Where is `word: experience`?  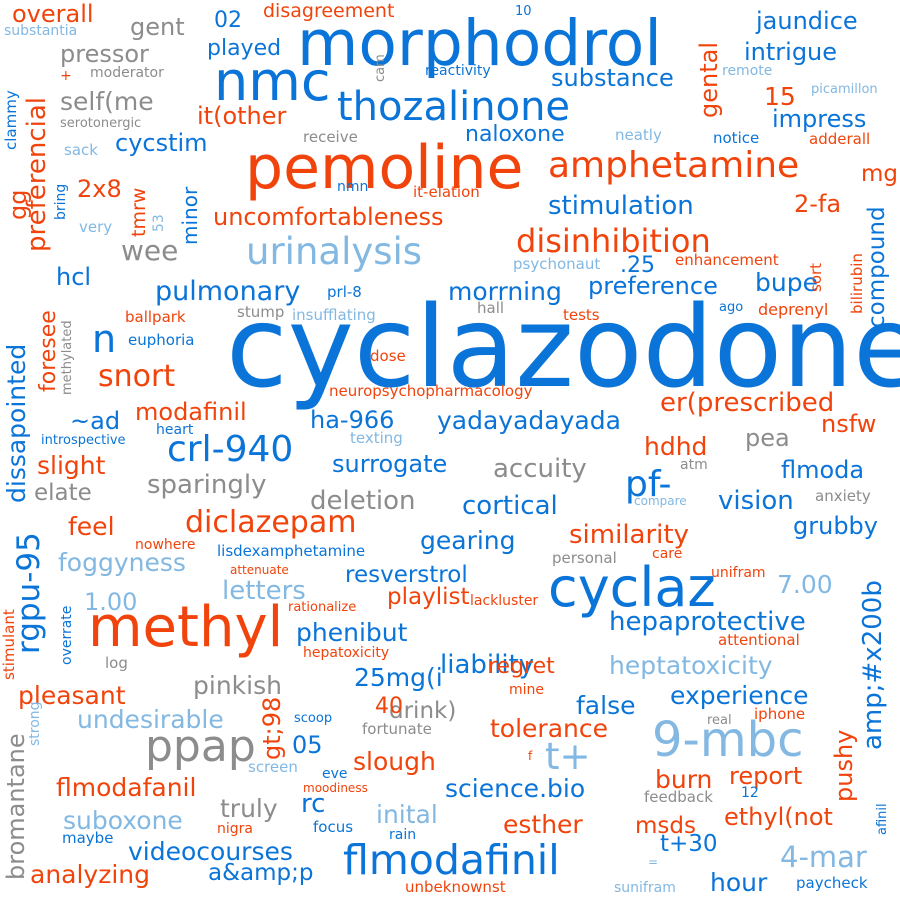
word: experience is located at coordinates (739, 695).